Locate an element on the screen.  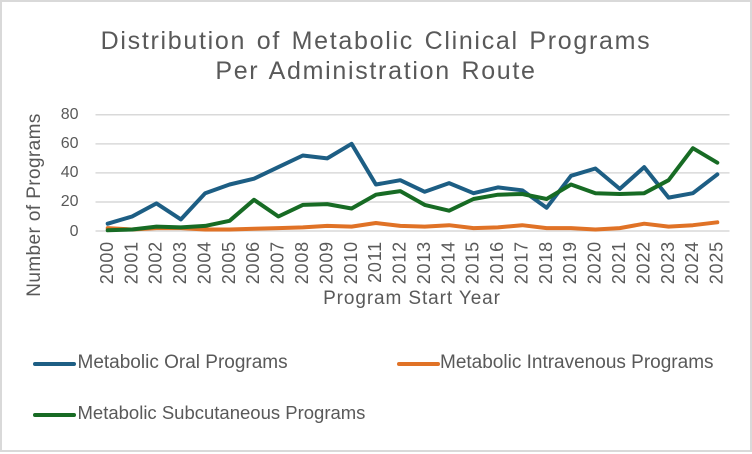
svg-text: 2007 is located at coordinates (278, 262).